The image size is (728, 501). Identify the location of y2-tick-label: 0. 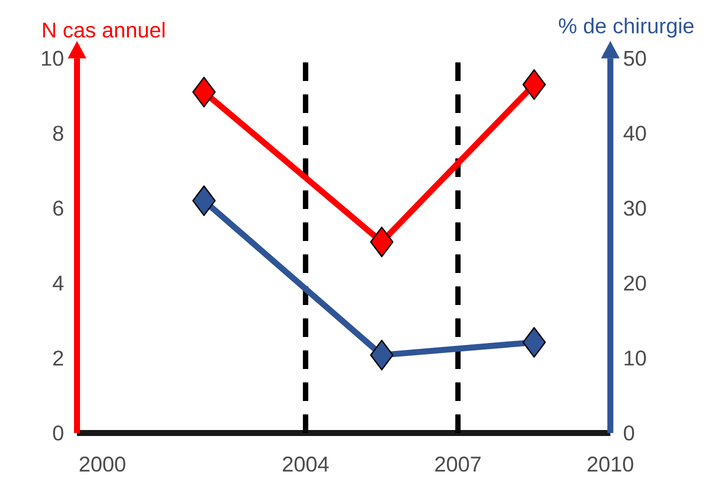
(629, 433).